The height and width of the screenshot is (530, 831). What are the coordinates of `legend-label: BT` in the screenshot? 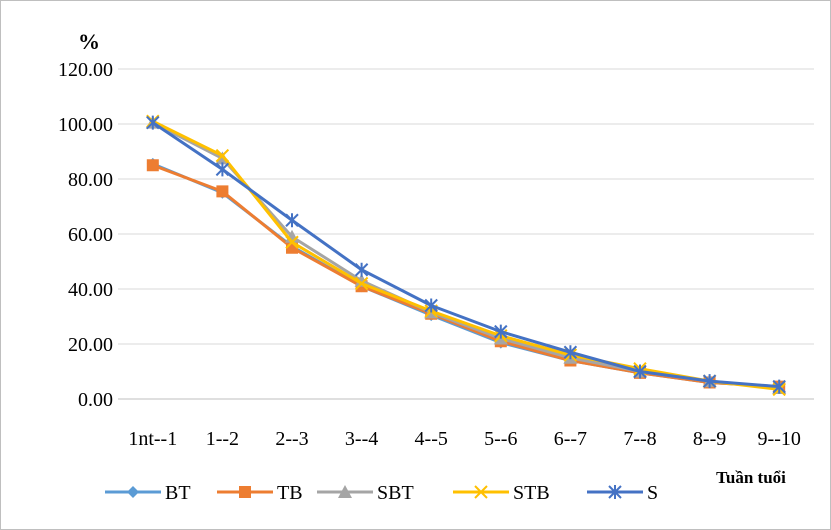 It's located at (178, 493).